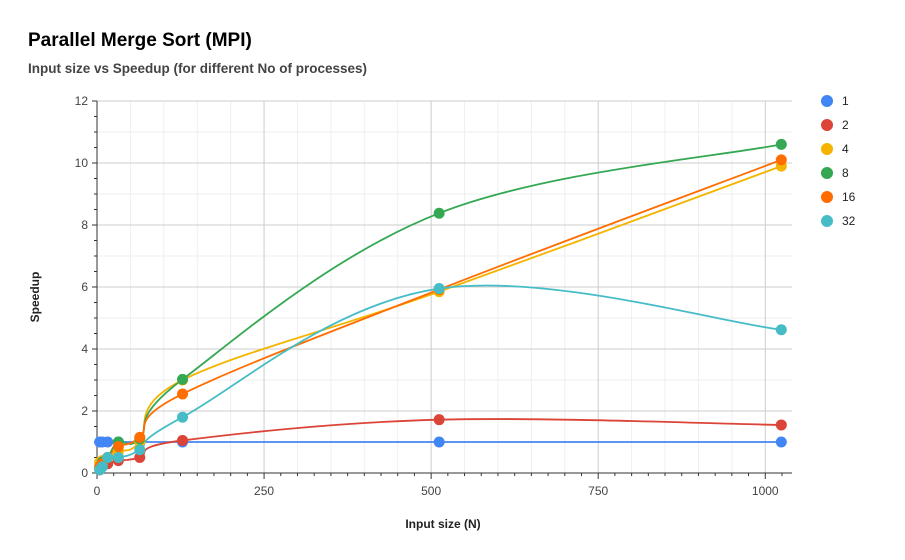  What do you see at coordinates (598, 491) in the screenshot?
I see `x-tick-label: 750` at bounding box center [598, 491].